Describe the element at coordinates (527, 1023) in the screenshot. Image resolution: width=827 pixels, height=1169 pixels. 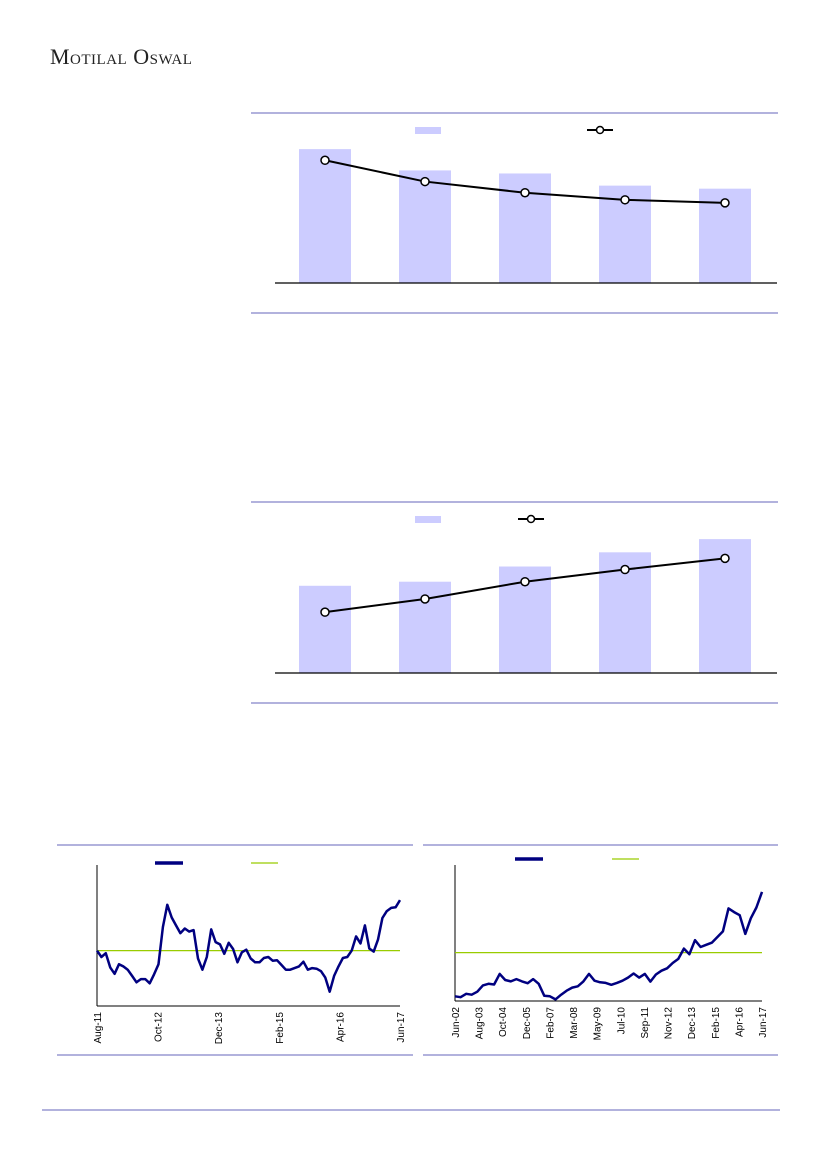
I see `x-tick-label: Dec-05` at that location.